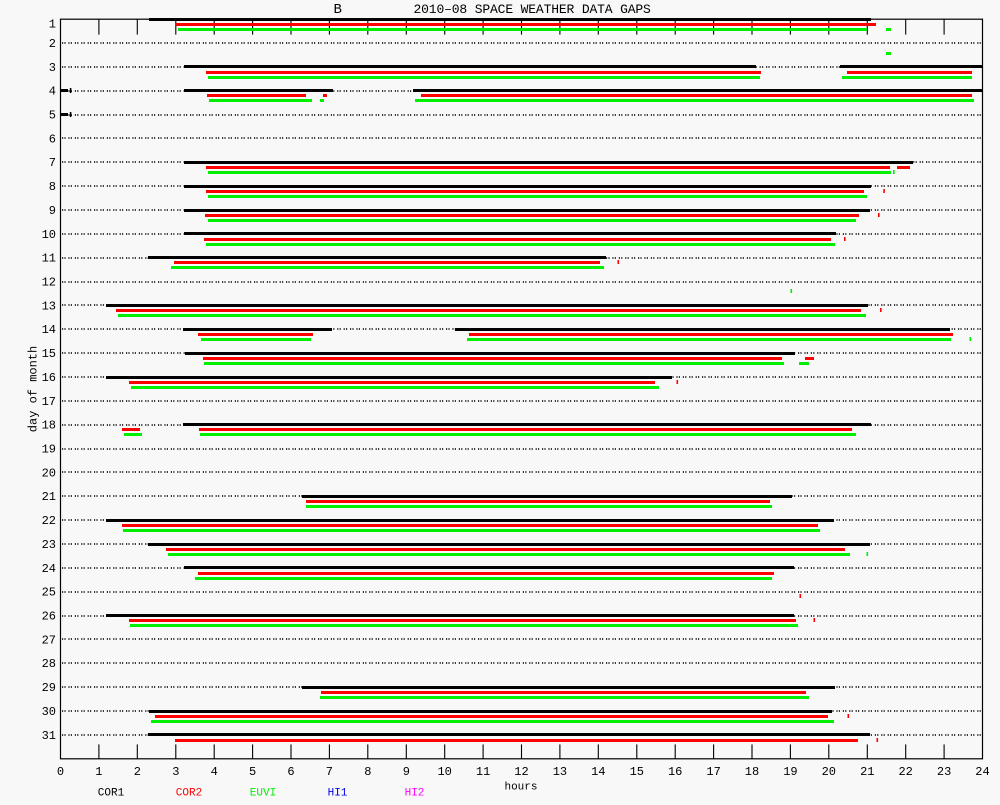 The image size is (1000, 805). Describe the element at coordinates (415, 793) in the screenshot. I see `svg-text: HI2` at that location.